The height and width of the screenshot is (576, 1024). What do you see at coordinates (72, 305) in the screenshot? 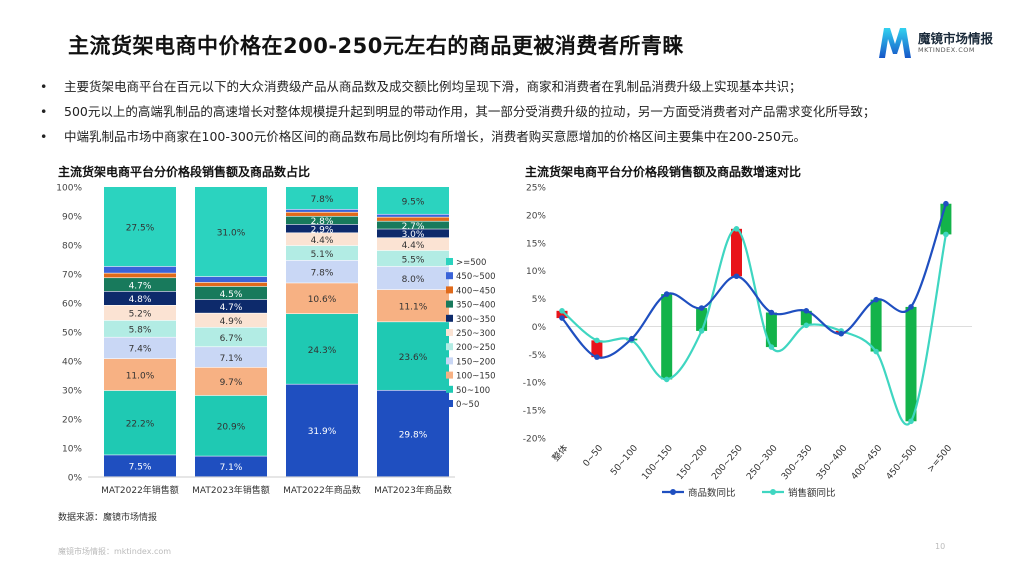
I see `y-tick-label: 60%` at bounding box center [72, 305].